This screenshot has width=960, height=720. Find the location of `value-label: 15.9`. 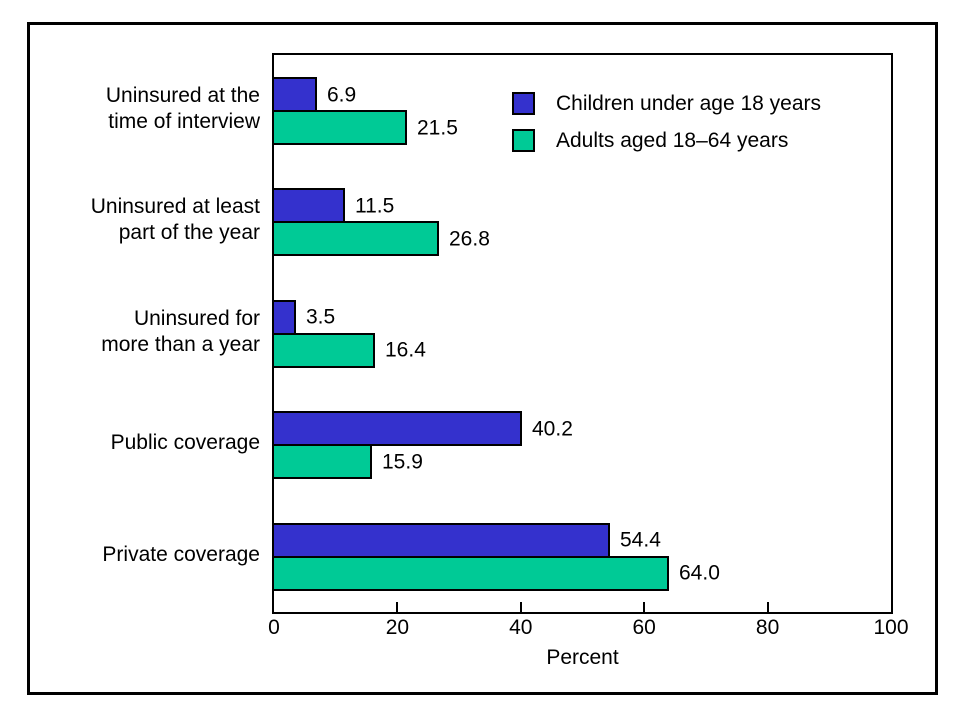

value-label: 15.9 is located at coordinates (402, 462).